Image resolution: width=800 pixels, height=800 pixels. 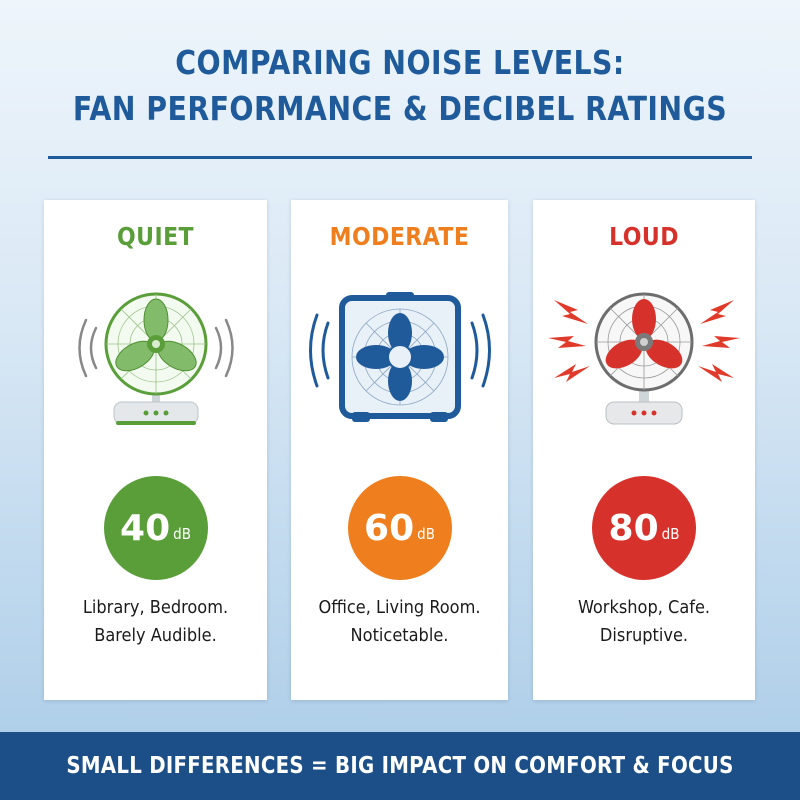 I want to click on level-label-quiet: QUIET, so click(x=155, y=236).